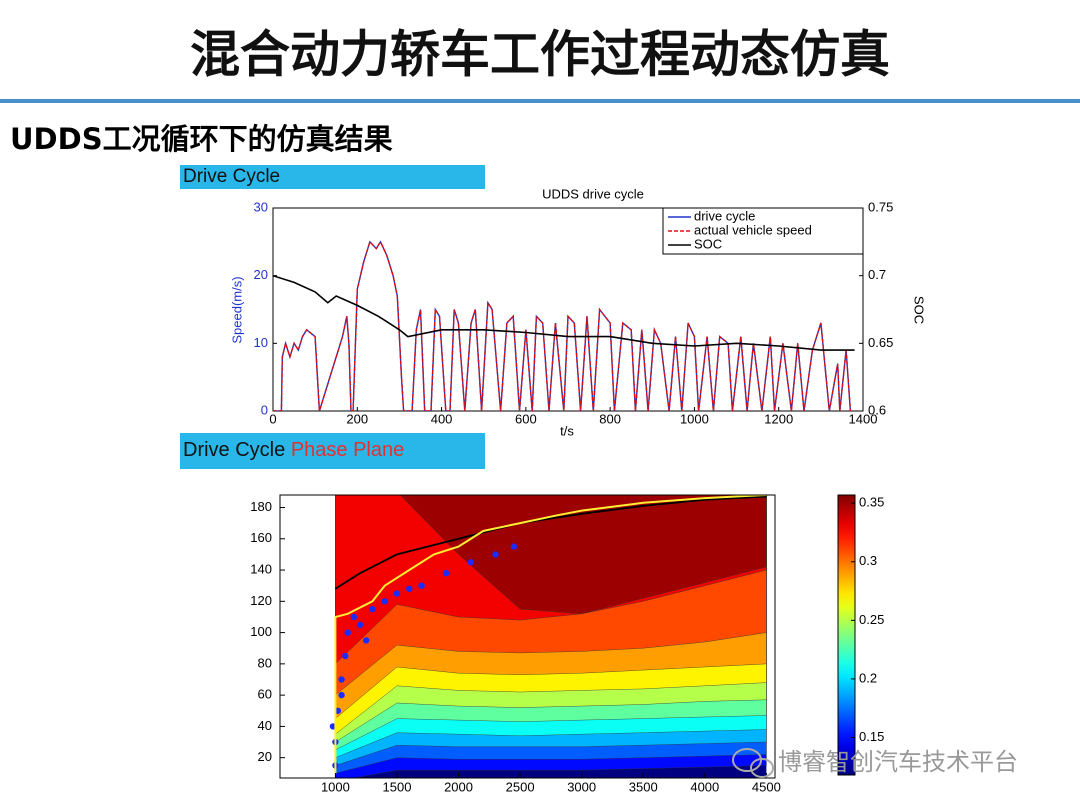 The image size is (1080, 810). What do you see at coordinates (234, 450) in the screenshot?
I see `section-label-left: Drive Cycle` at bounding box center [234, 450].